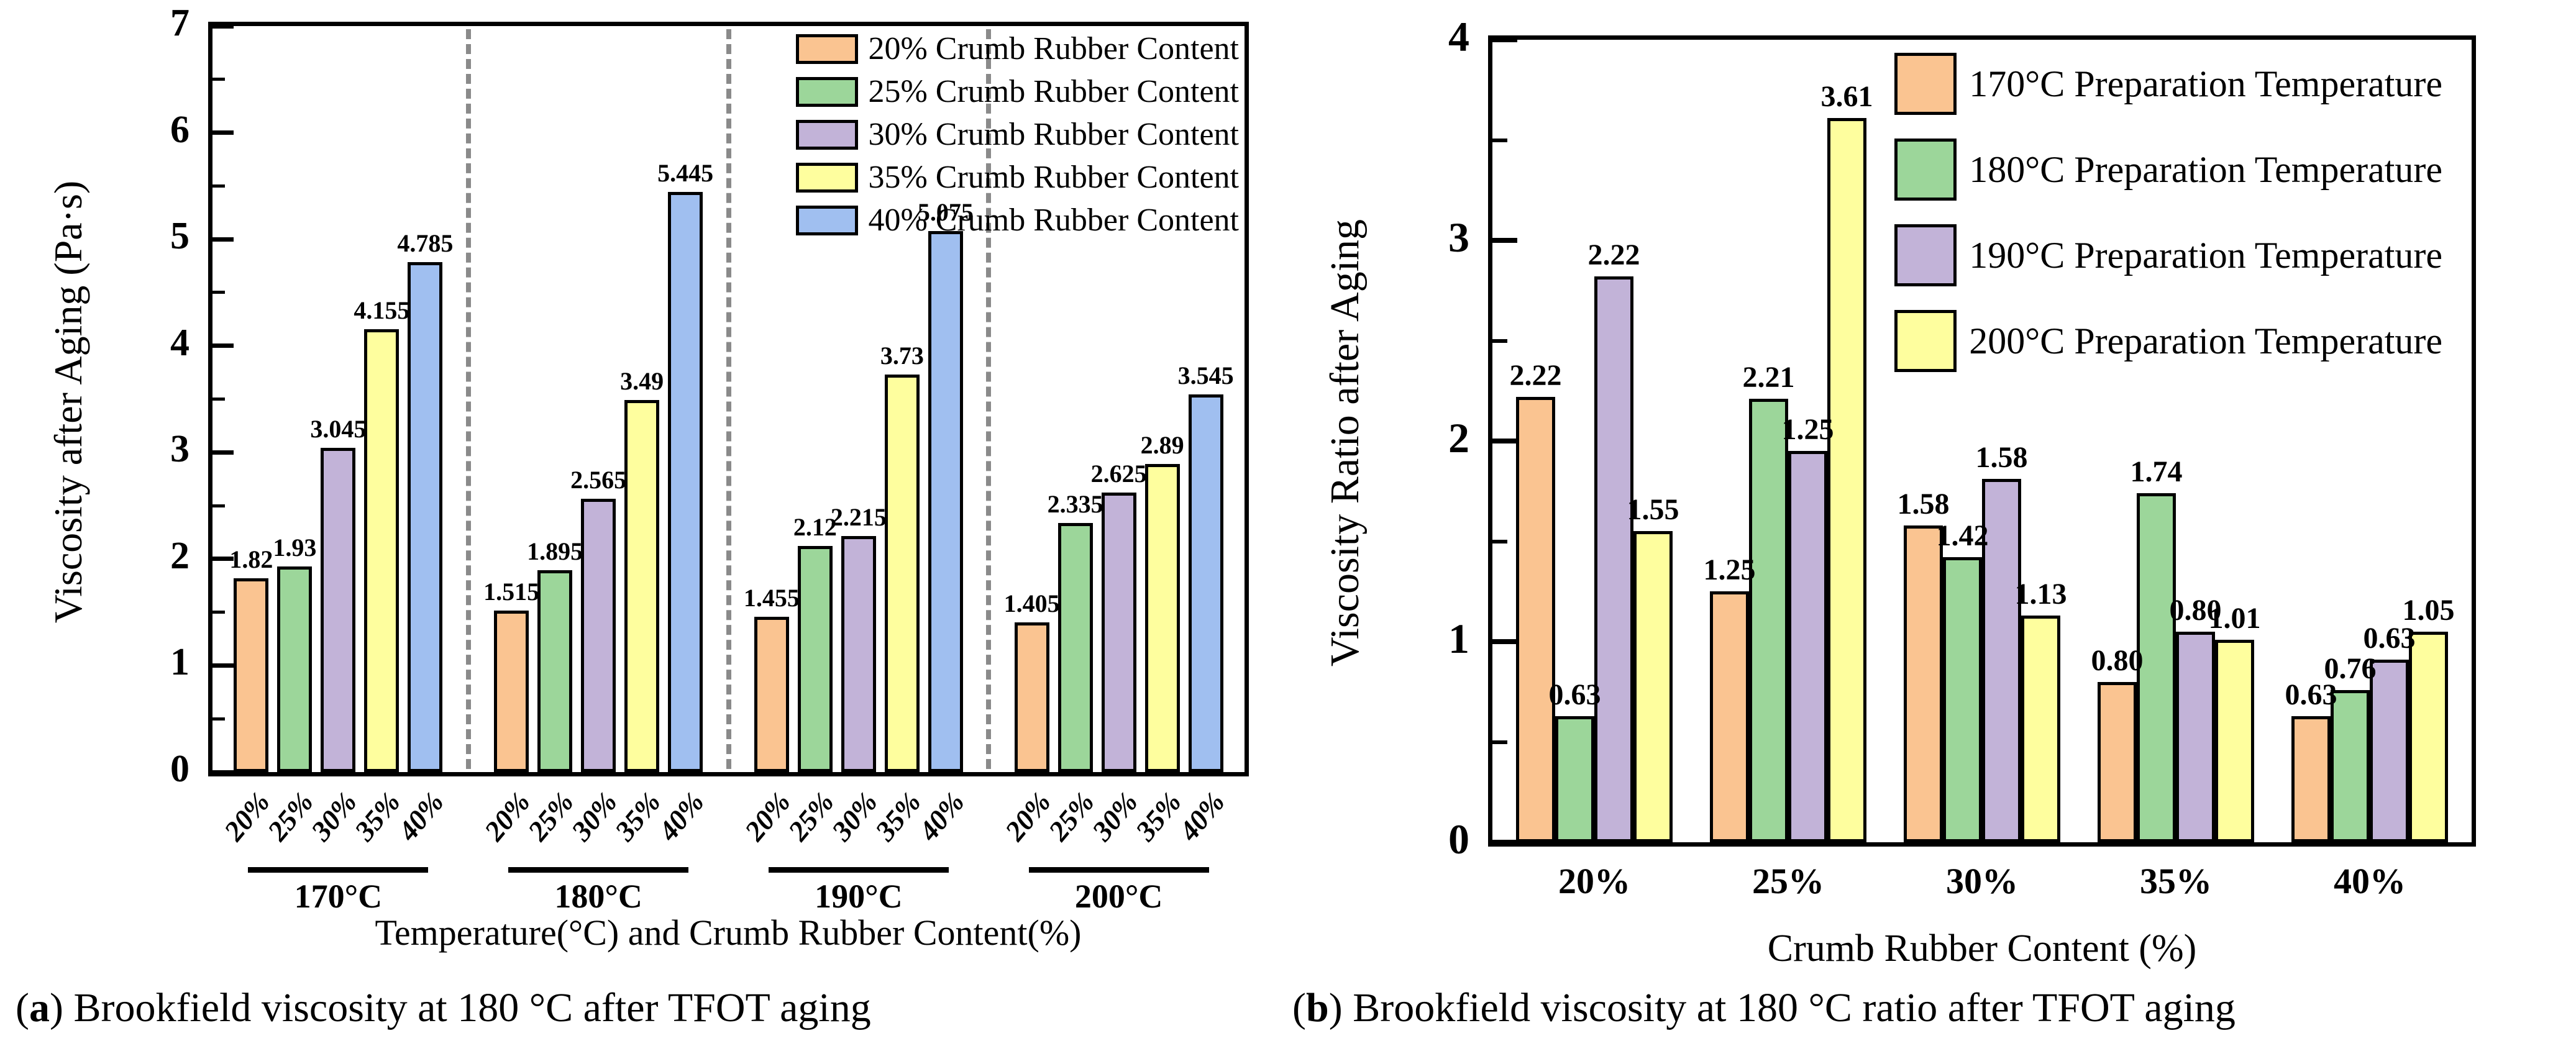  I want to click on group-label: 200°C, so click(1118, 896).